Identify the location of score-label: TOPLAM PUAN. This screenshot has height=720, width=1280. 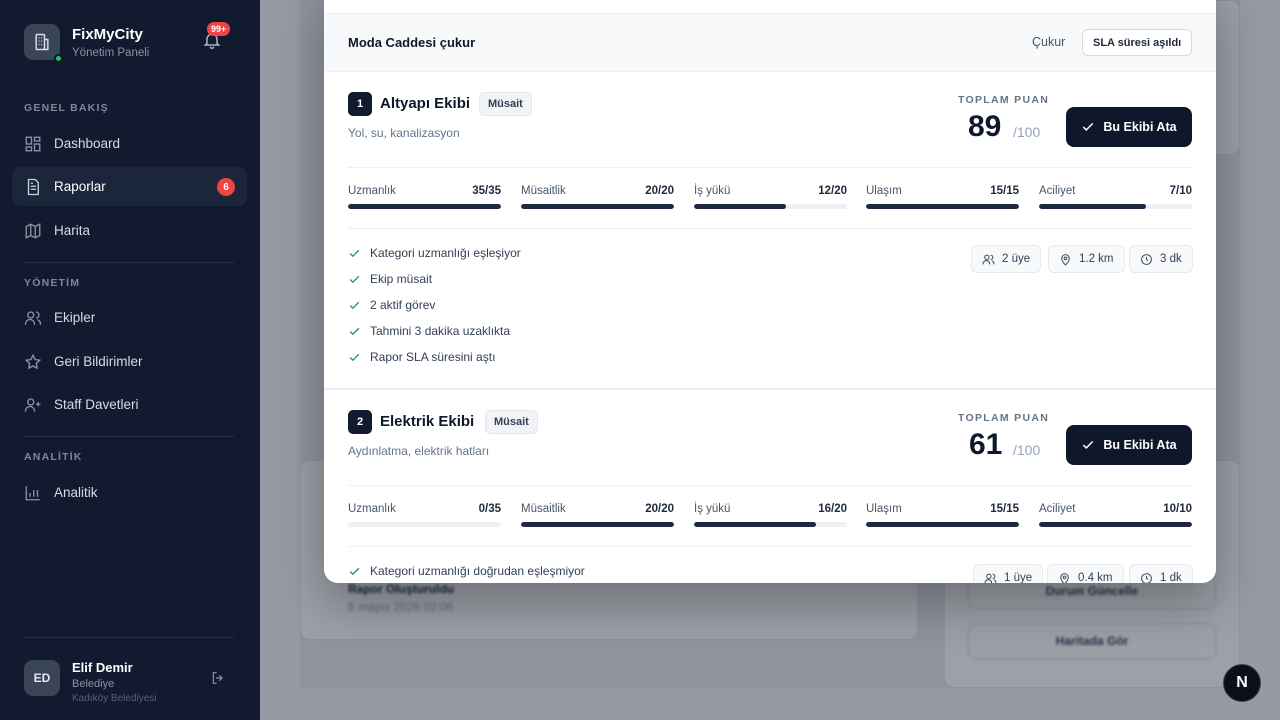
(1004, 418).